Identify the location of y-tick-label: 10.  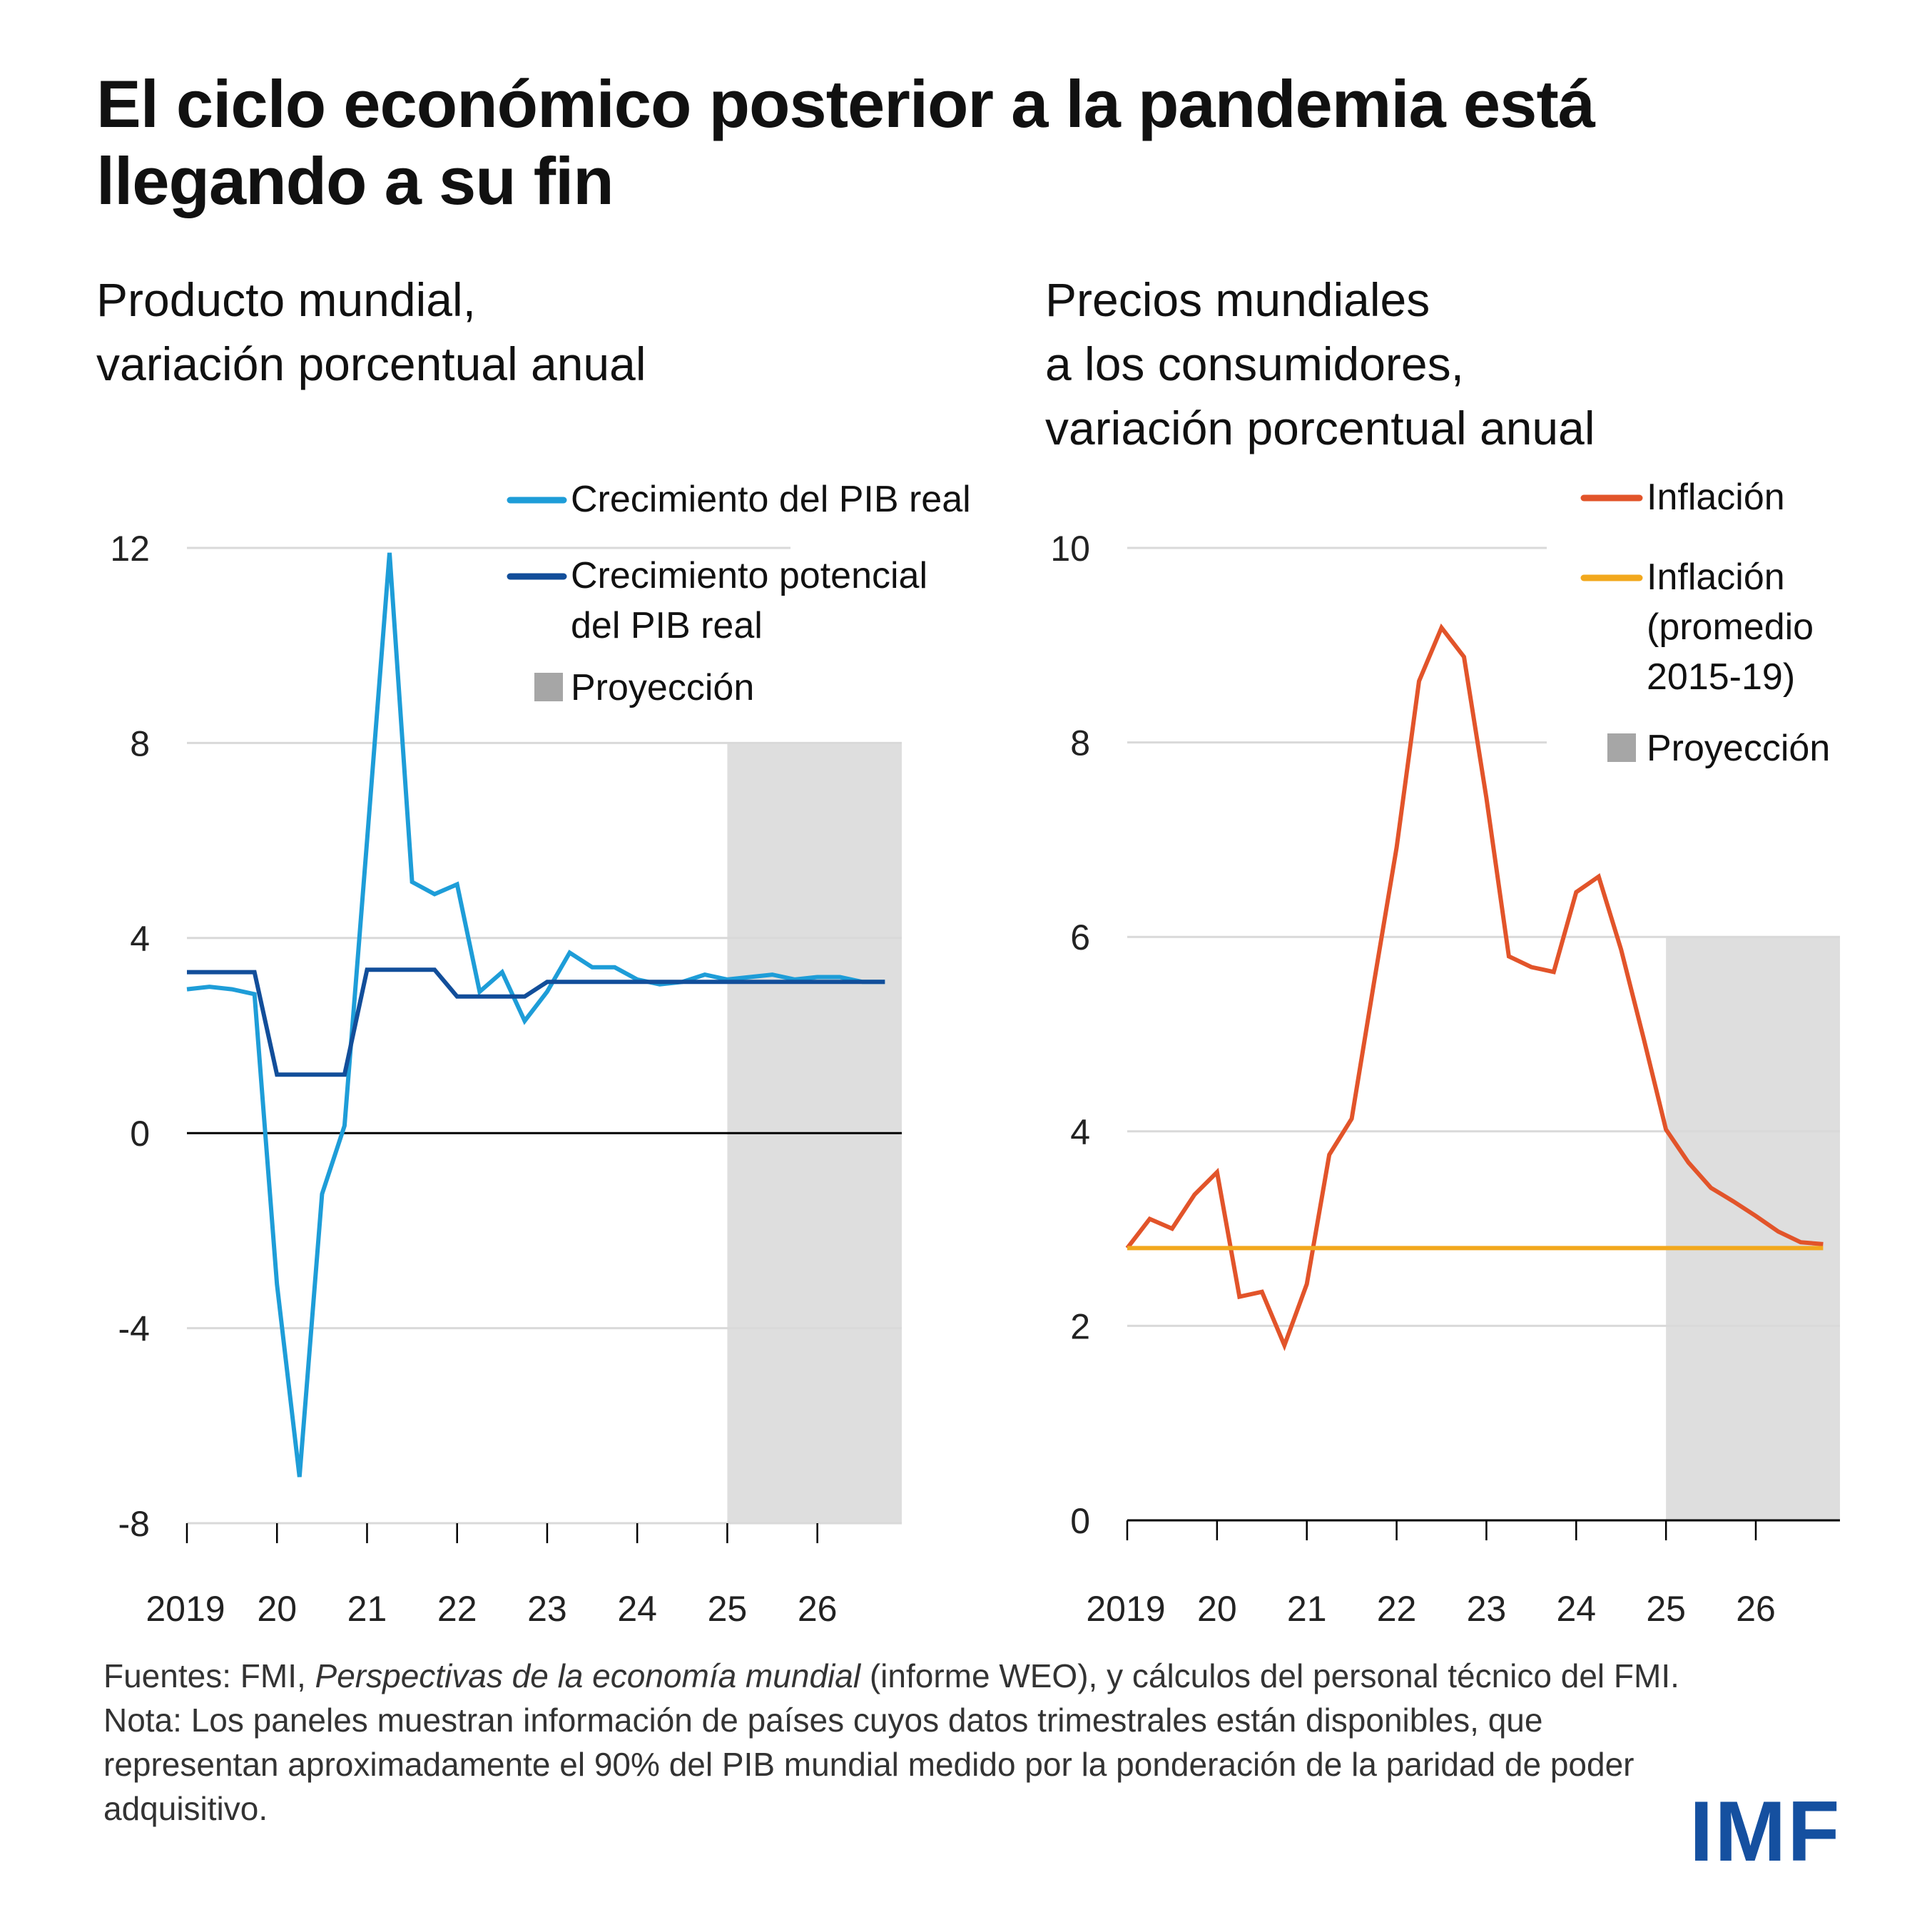
(1070, 549).